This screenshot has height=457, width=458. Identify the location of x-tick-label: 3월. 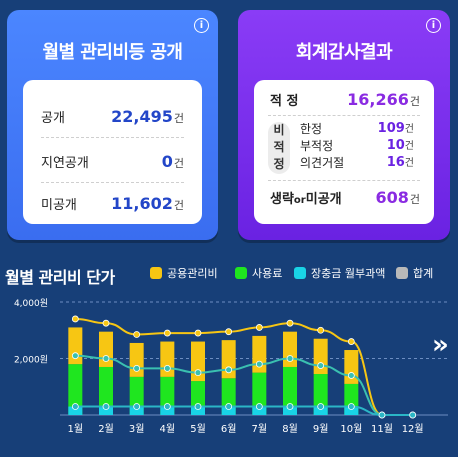
(137, 429).